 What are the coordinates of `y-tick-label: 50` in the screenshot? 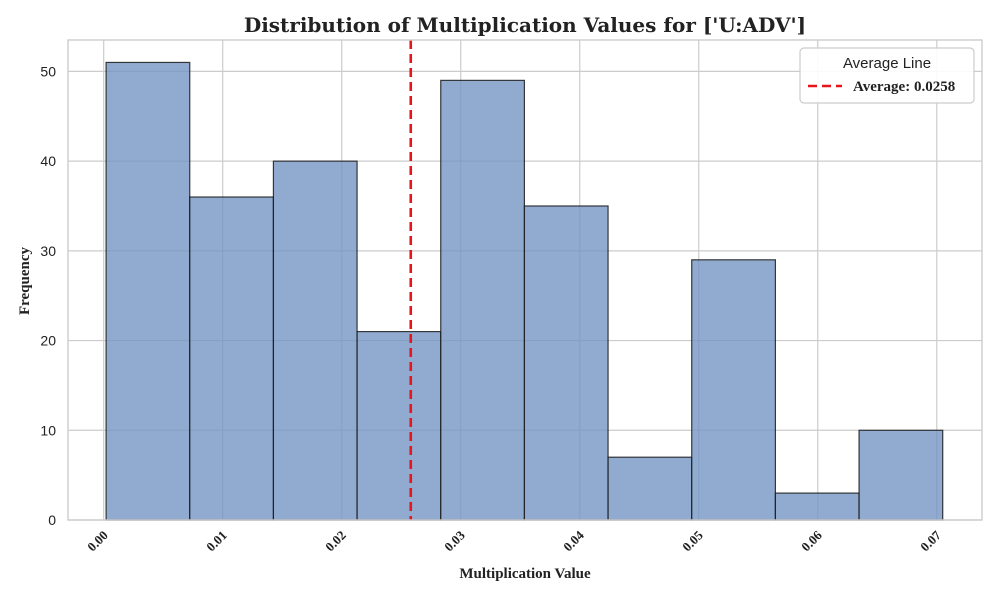 It's located at (48, 71).